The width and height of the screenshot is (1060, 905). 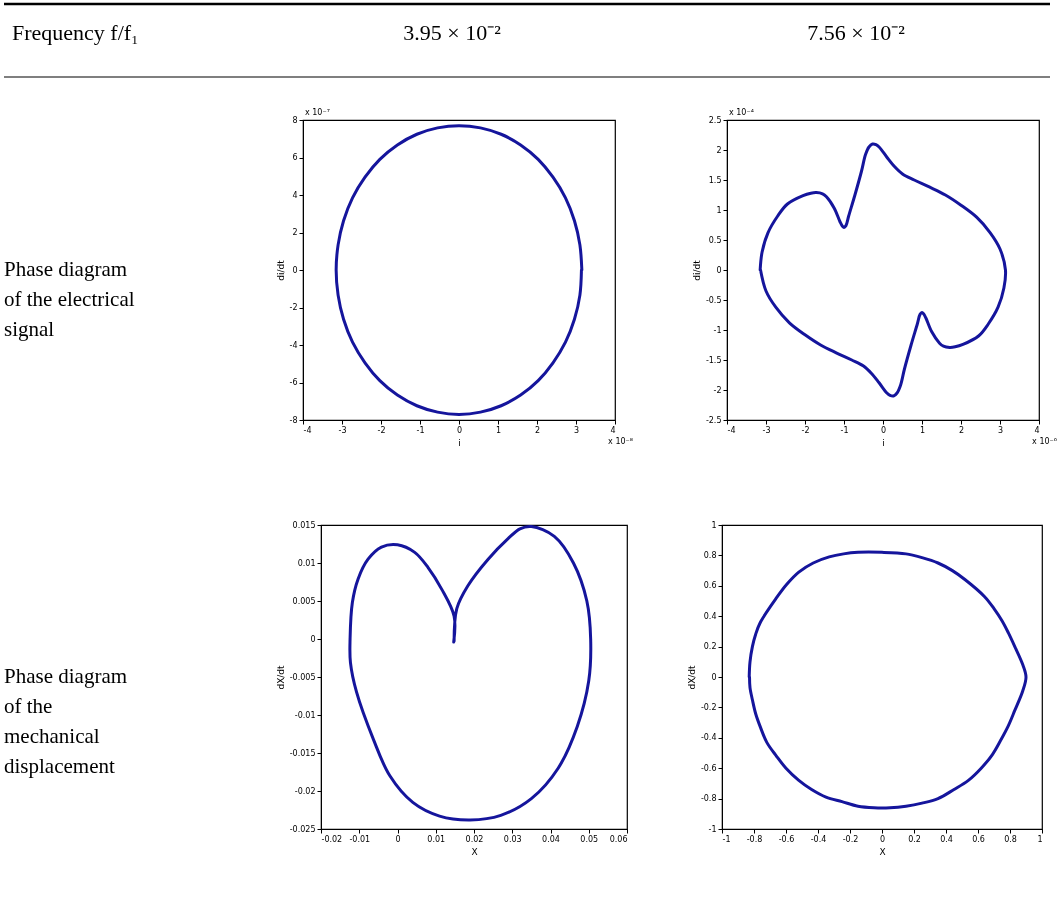 What do you see at coordinates (302, 829) in the screenshot?
I see `y-tick-label: -0.025` at bounding box center [302, 829].